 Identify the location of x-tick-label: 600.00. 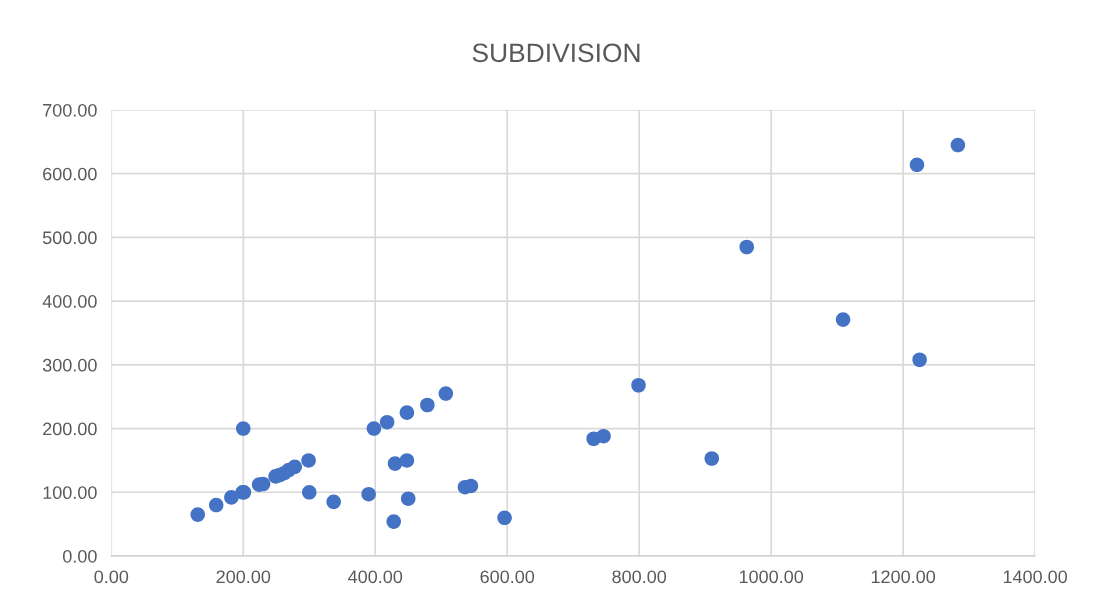
(507, 577).